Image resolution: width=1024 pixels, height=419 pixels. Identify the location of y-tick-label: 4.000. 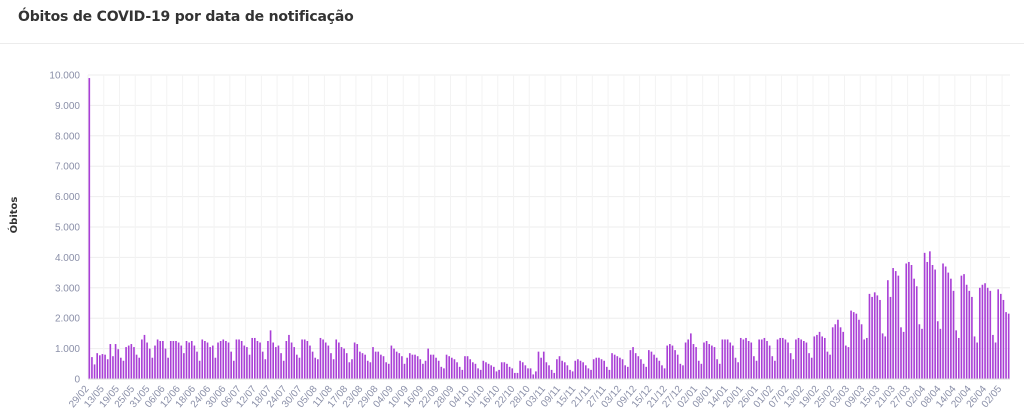
(67, 258).